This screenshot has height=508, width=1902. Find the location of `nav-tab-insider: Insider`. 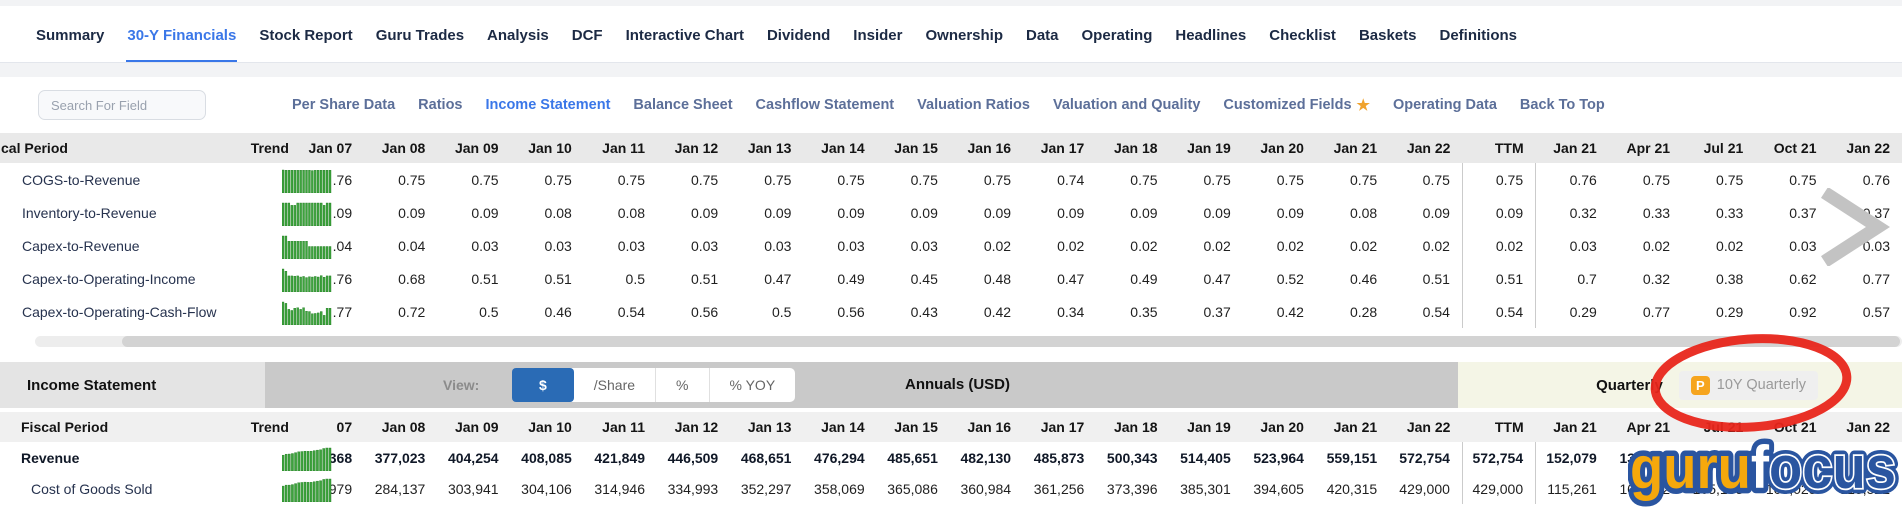

nav-tab-insider: Insider is located at coordinates (878, 35).